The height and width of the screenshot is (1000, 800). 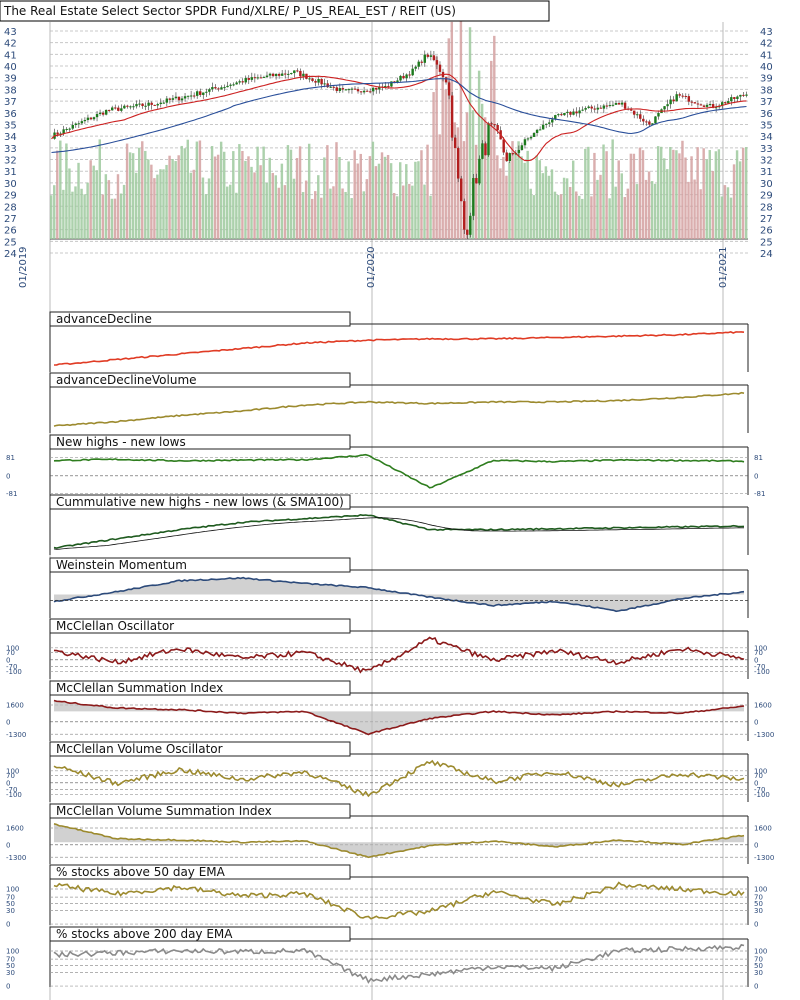 I want to click on panel-title: McClellan Volume Summation Index, so click(x=164, y=811).